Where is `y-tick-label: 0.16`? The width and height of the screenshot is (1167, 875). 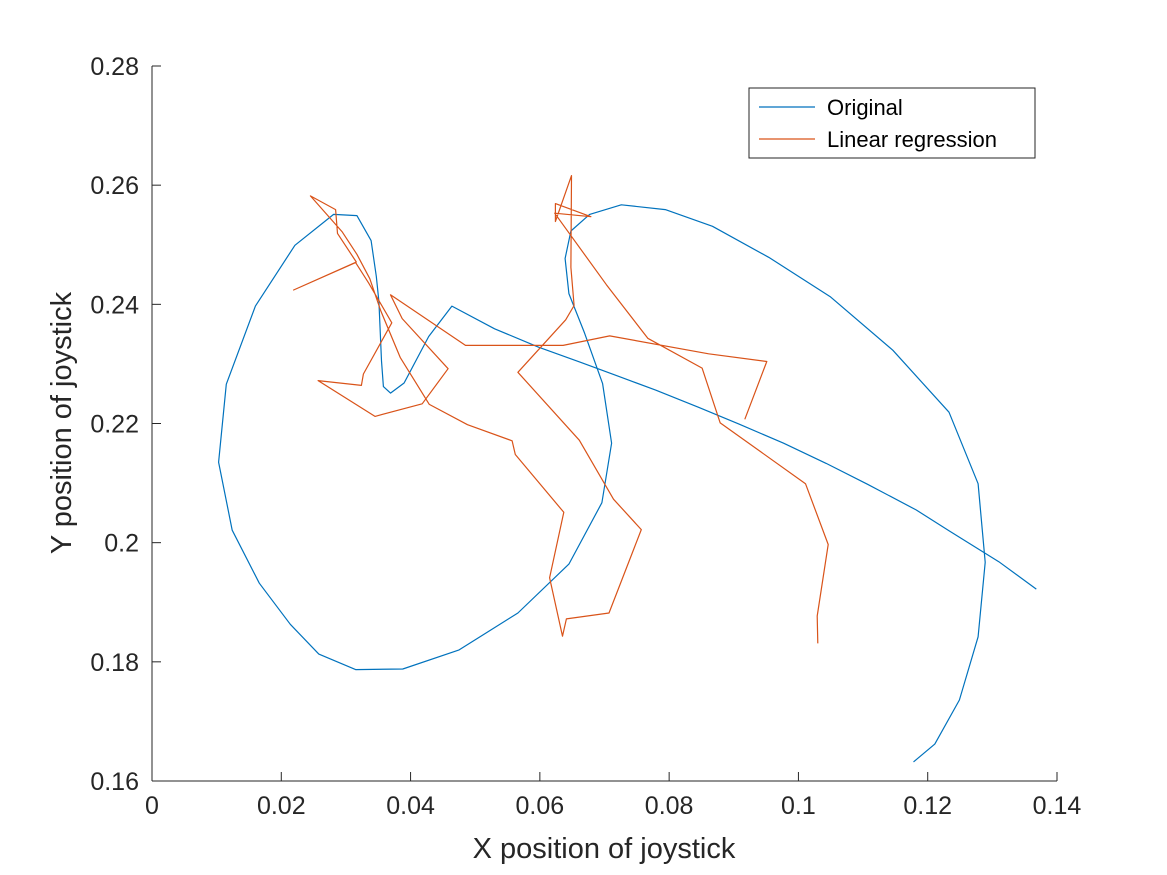 y-tick-label: 0.16 is located at coordinates (114, 782).